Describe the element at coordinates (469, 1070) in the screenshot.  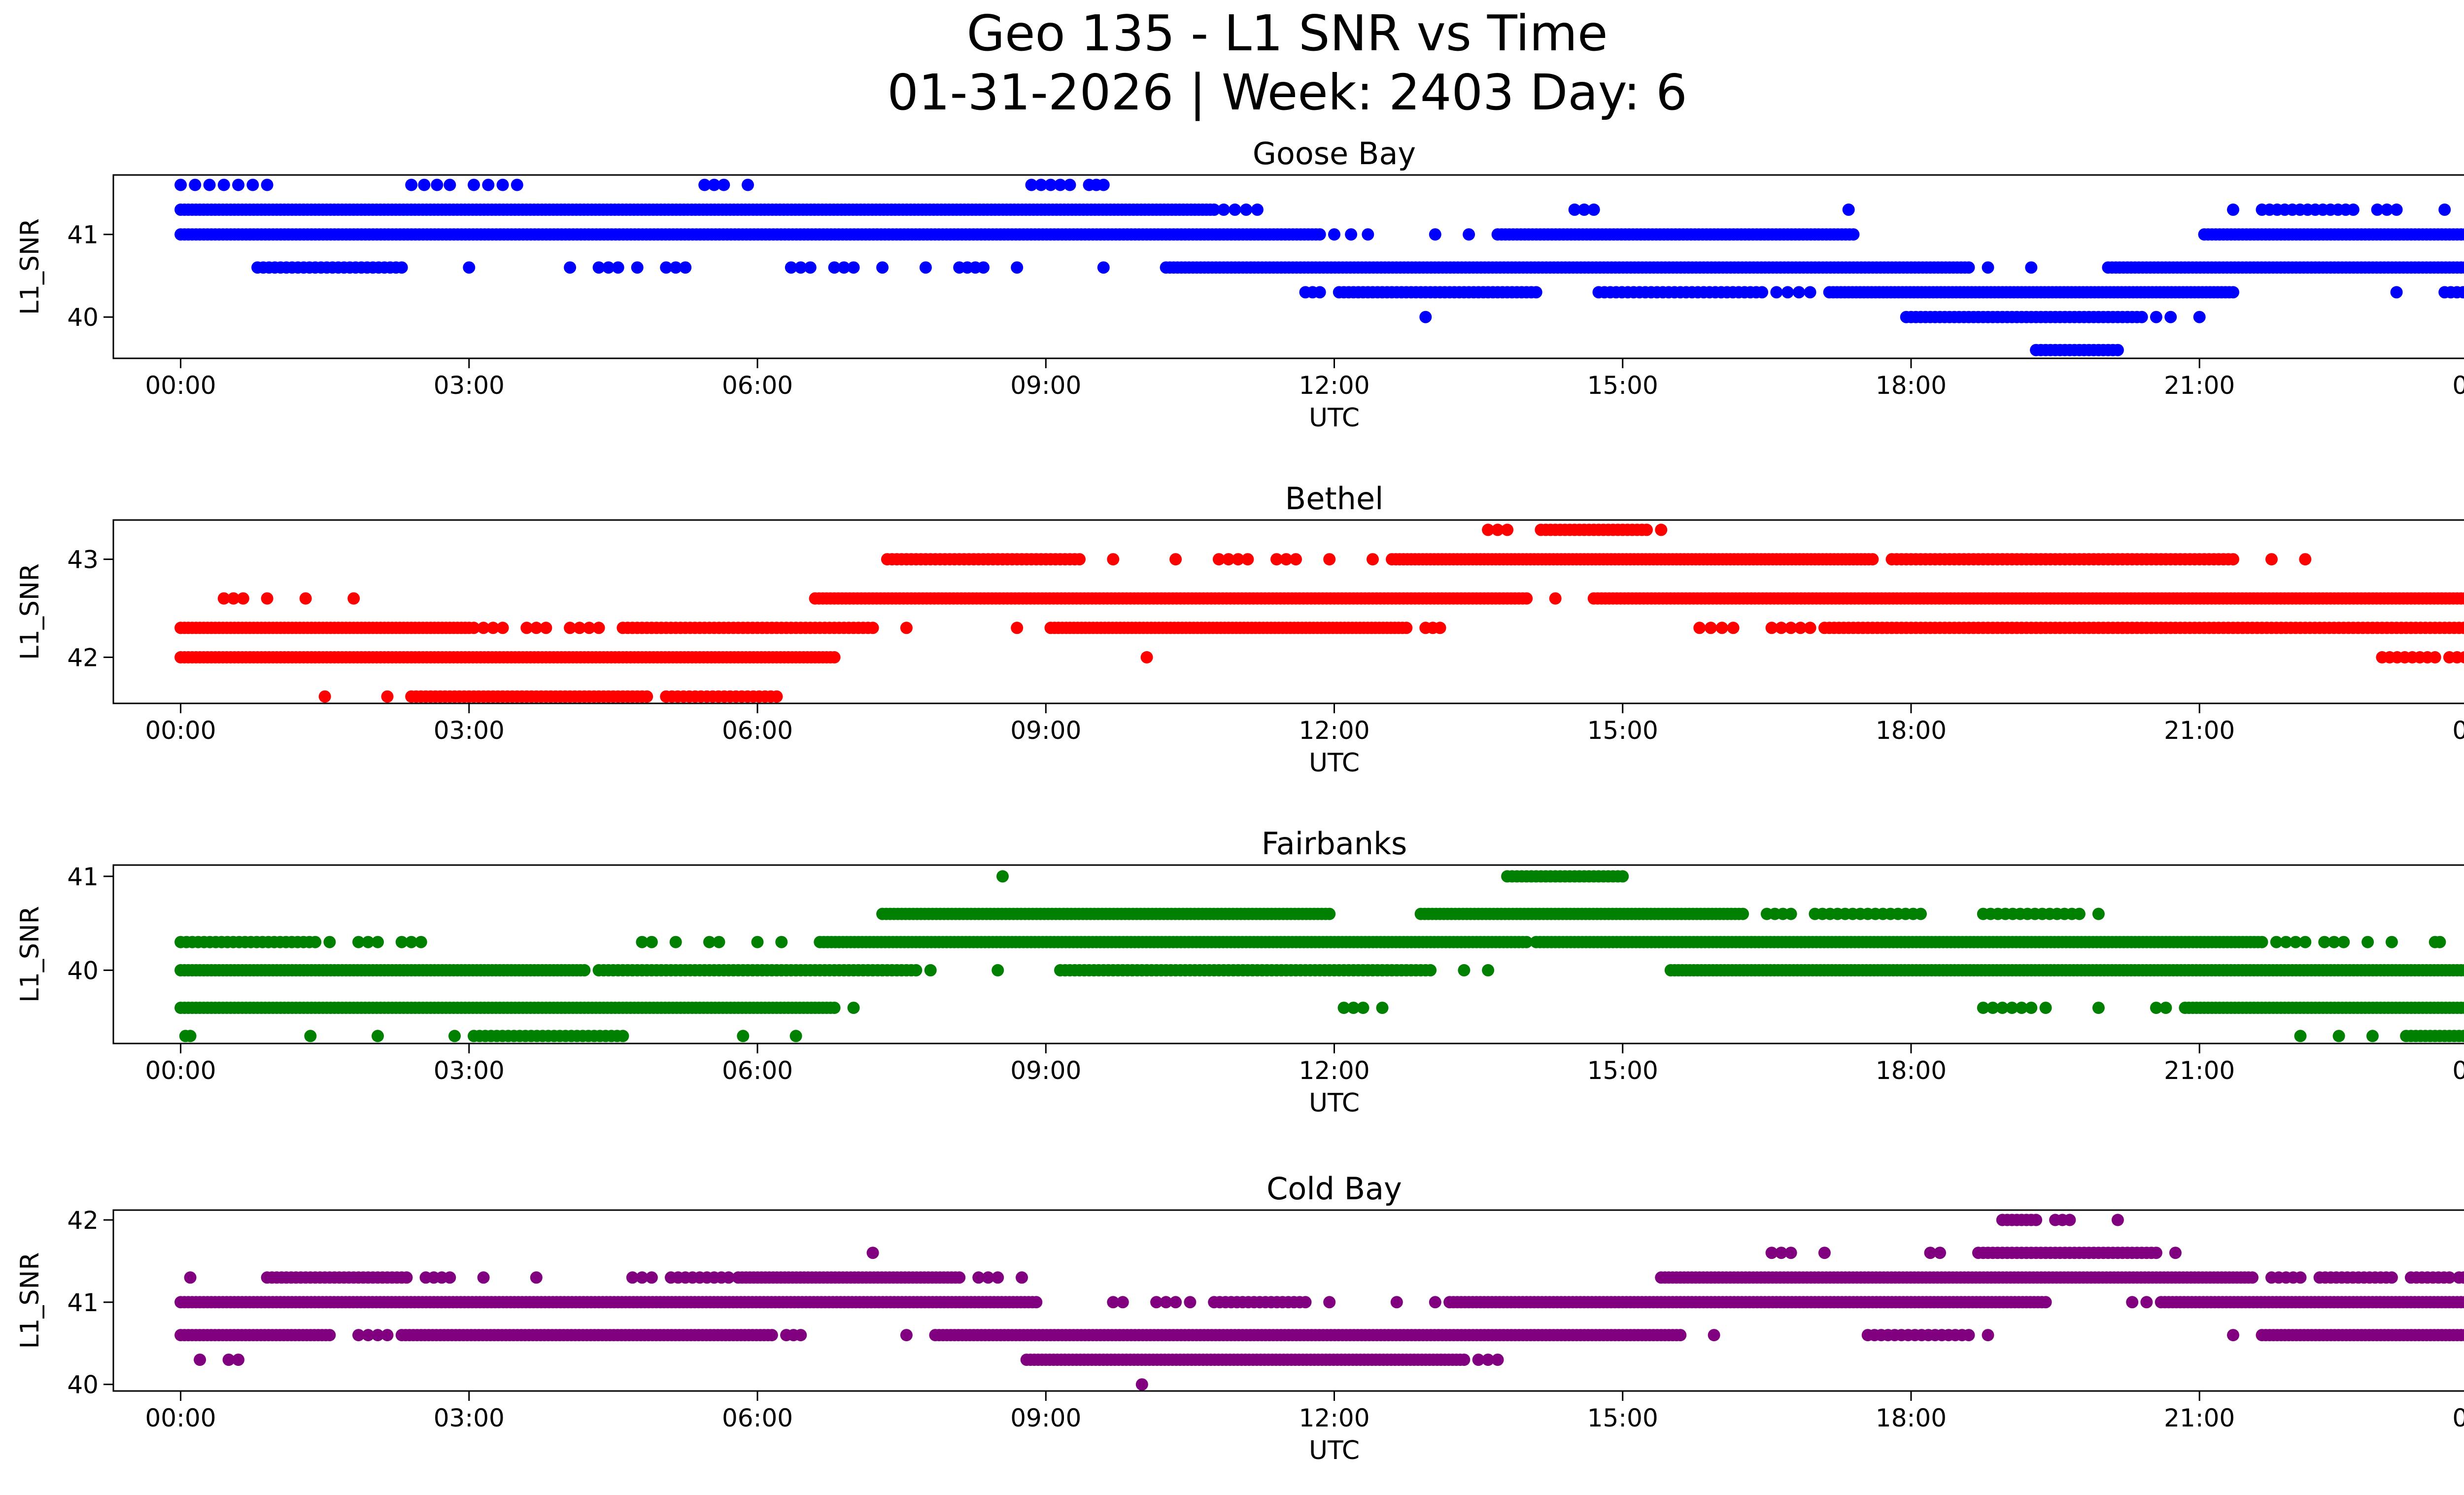
I see `x-tick-label: 03:00` at that location.